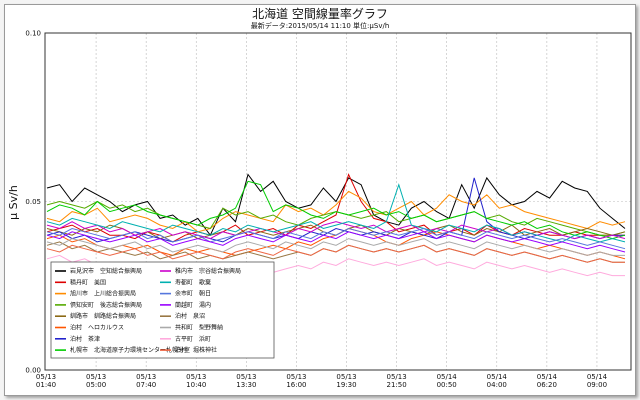 This screenshot has width=640, height=400. Describe the element at coordinates (130, 350) in the screenshot. I see `legend-label: 札幌市 北海道原子力環境センター札幌分室` at that location.